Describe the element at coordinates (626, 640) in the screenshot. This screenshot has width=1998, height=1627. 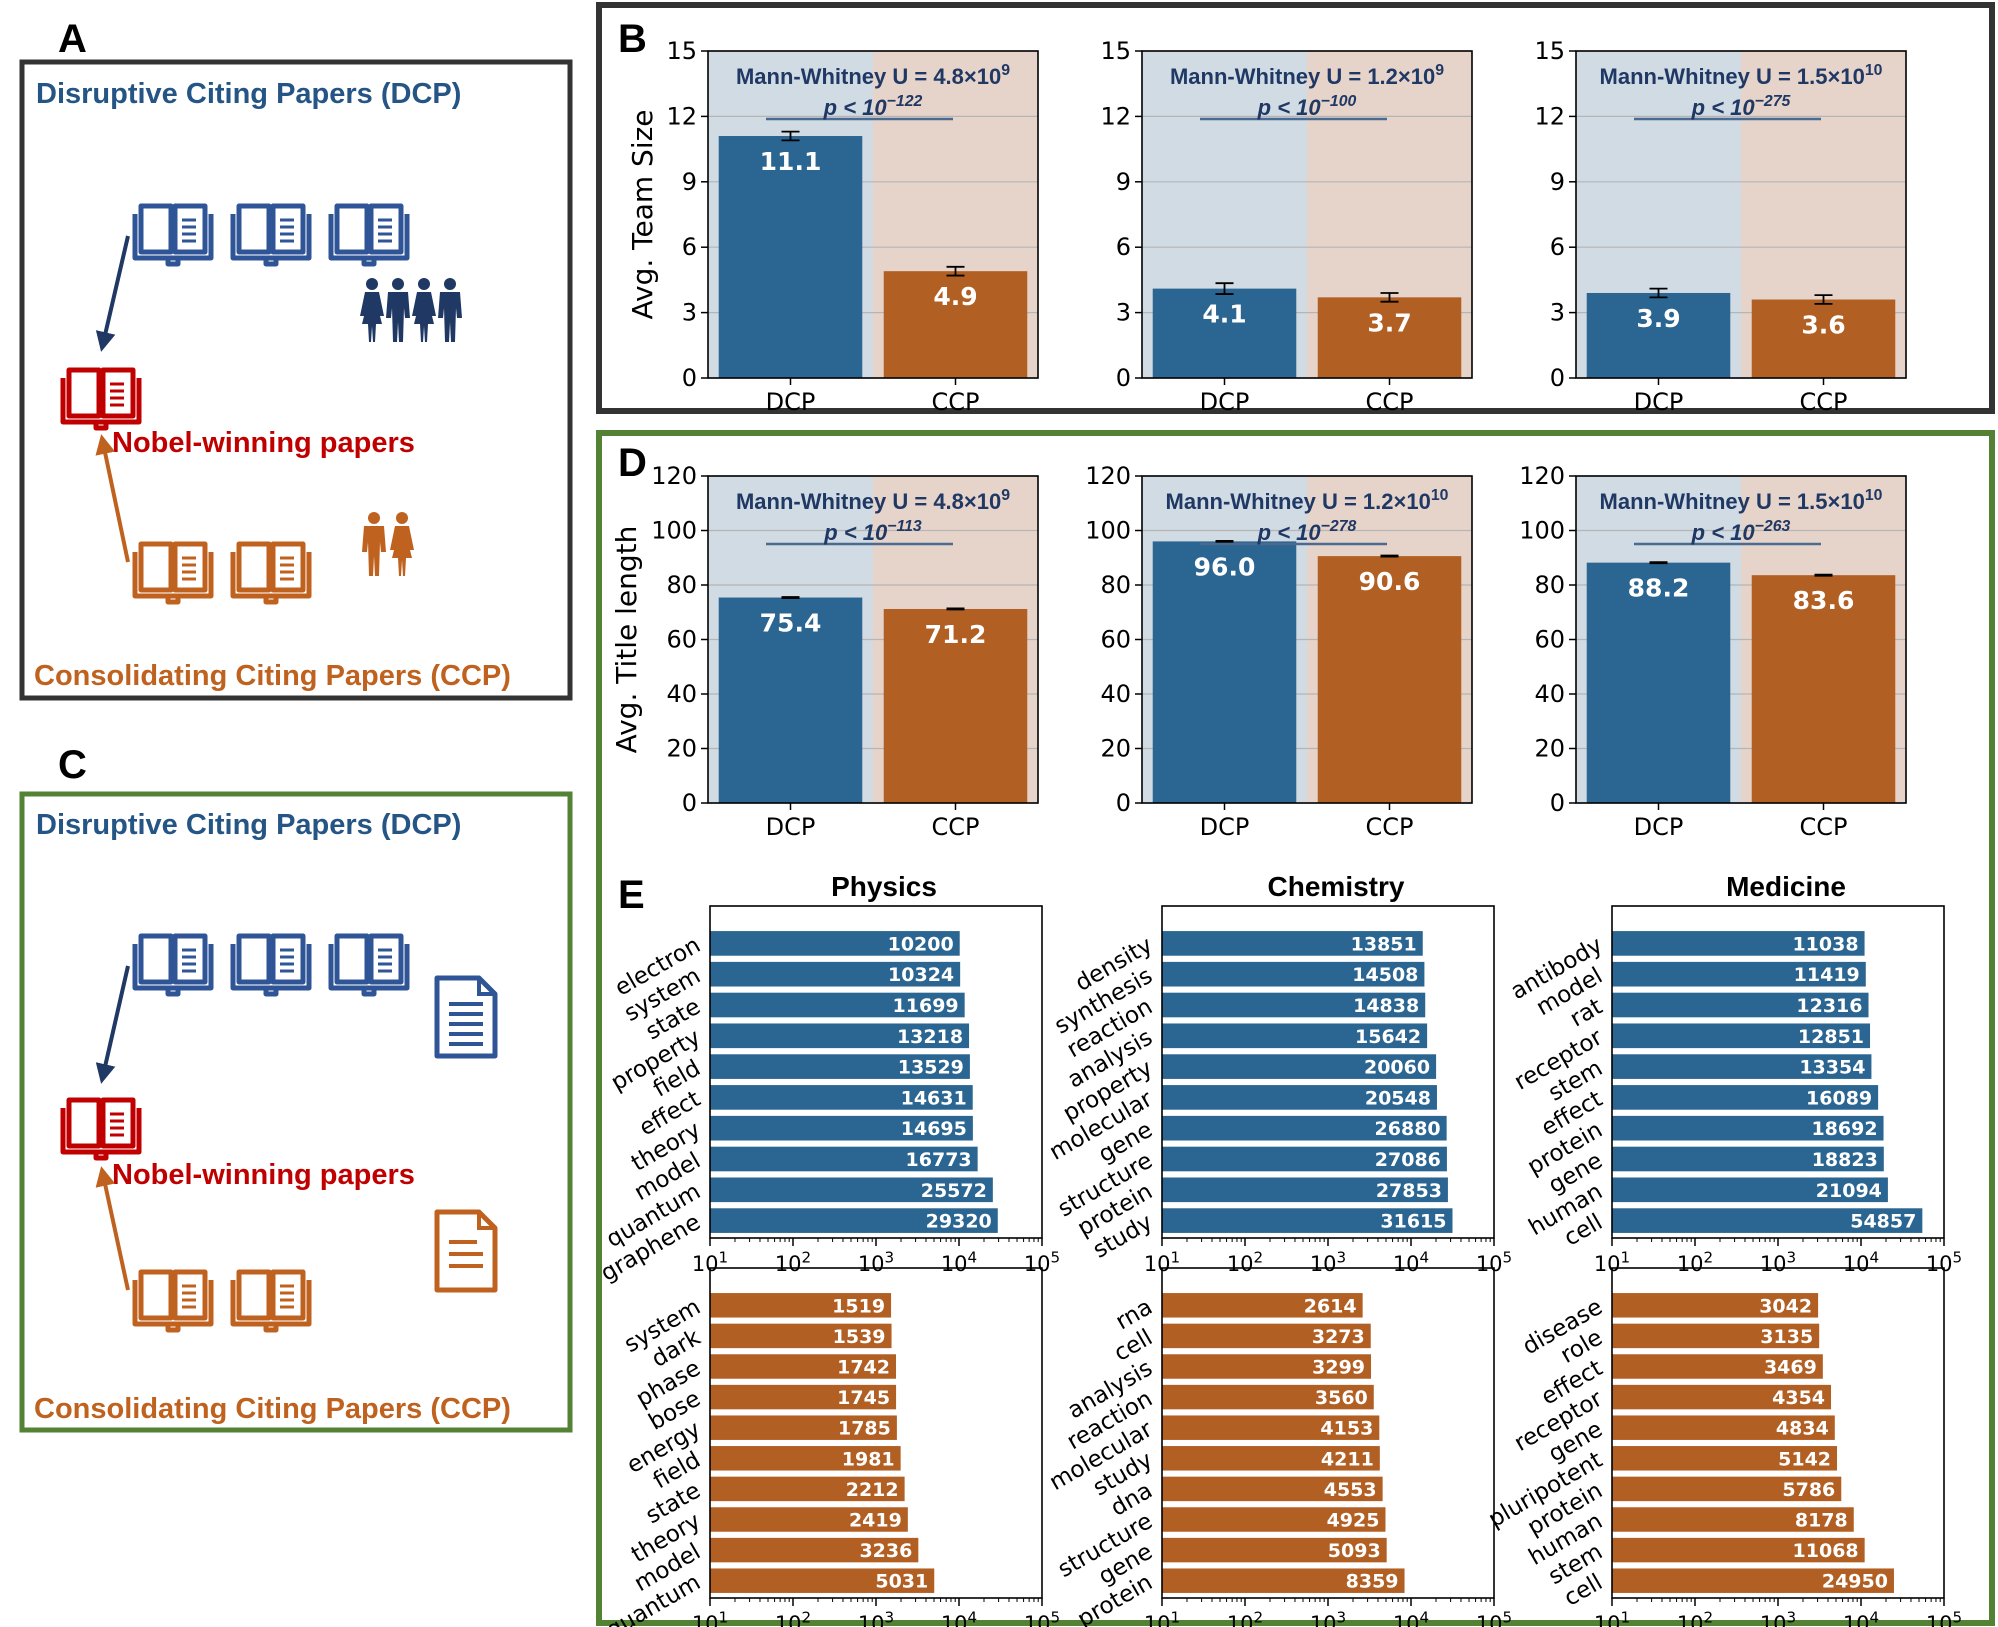
I see `y-axis-label: Avg. Title length` at that location.